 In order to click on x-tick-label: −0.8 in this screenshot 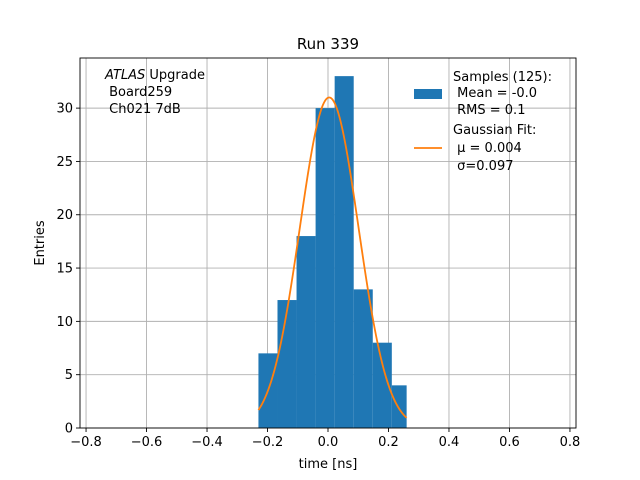, I will do `click(86, 442)`.